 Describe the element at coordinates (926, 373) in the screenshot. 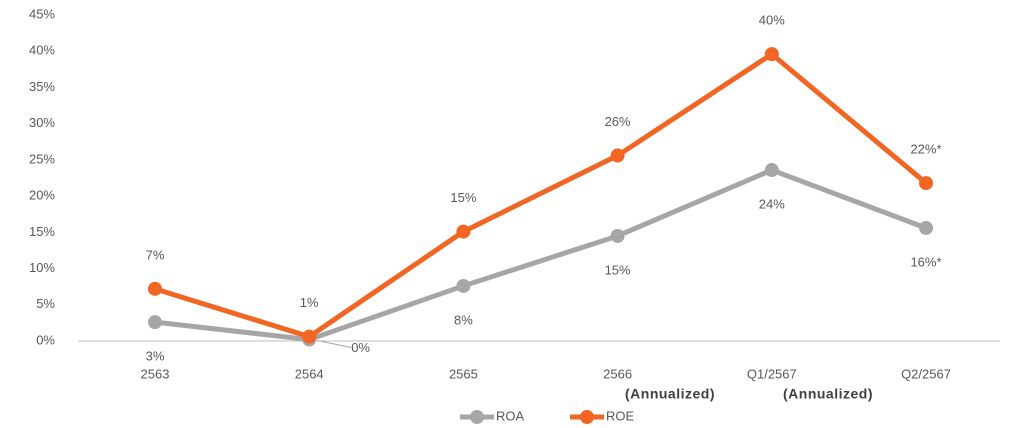

I see `x-tick-label: Q2/2567` at that location.